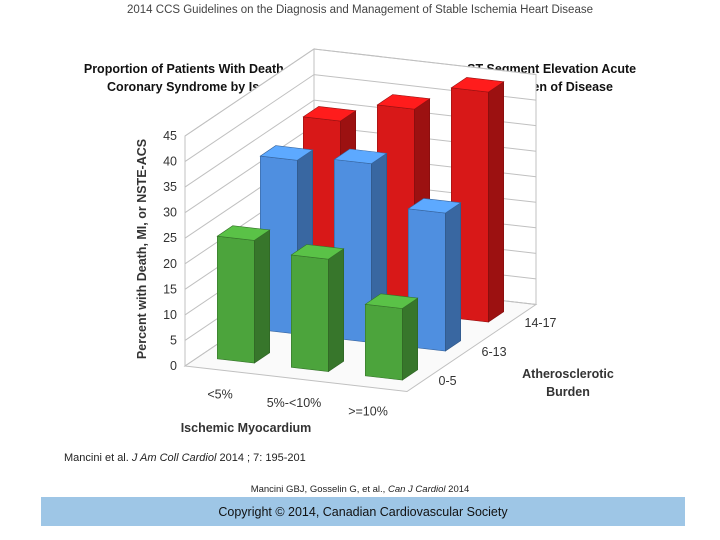  Describe the element at coordinates (541, 323) in the screenshot. I see `depth-tick-label: 14-17` at that location.